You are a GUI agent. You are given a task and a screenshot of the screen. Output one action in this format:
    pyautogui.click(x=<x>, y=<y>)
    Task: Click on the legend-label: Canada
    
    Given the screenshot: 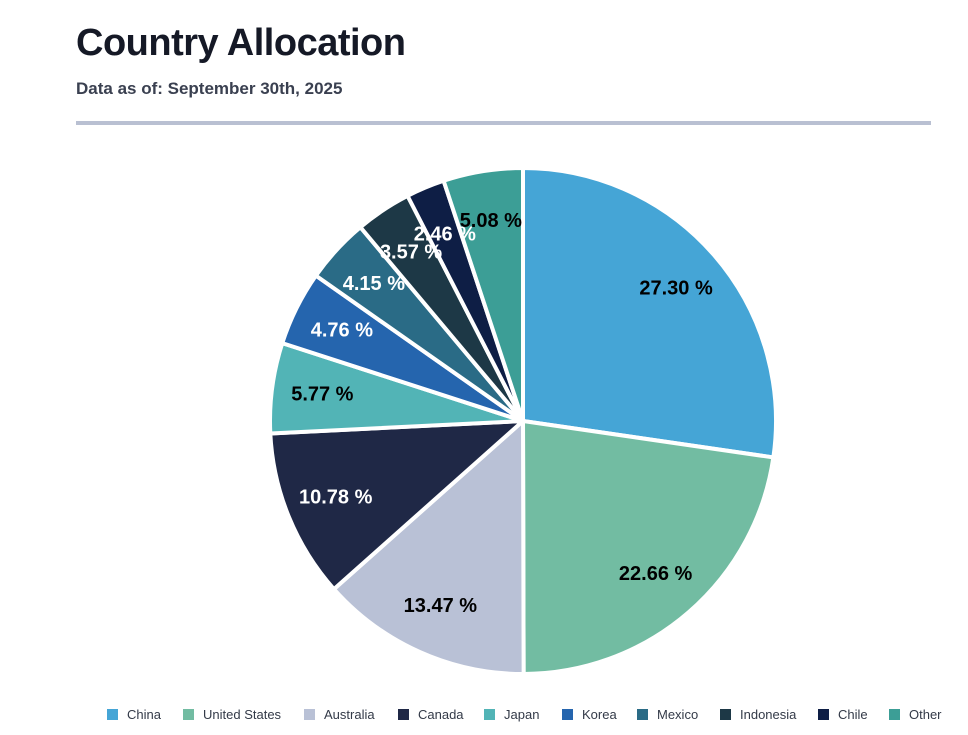 What is the action you would take?
    pyautogui.click(x=441, y=714)
    